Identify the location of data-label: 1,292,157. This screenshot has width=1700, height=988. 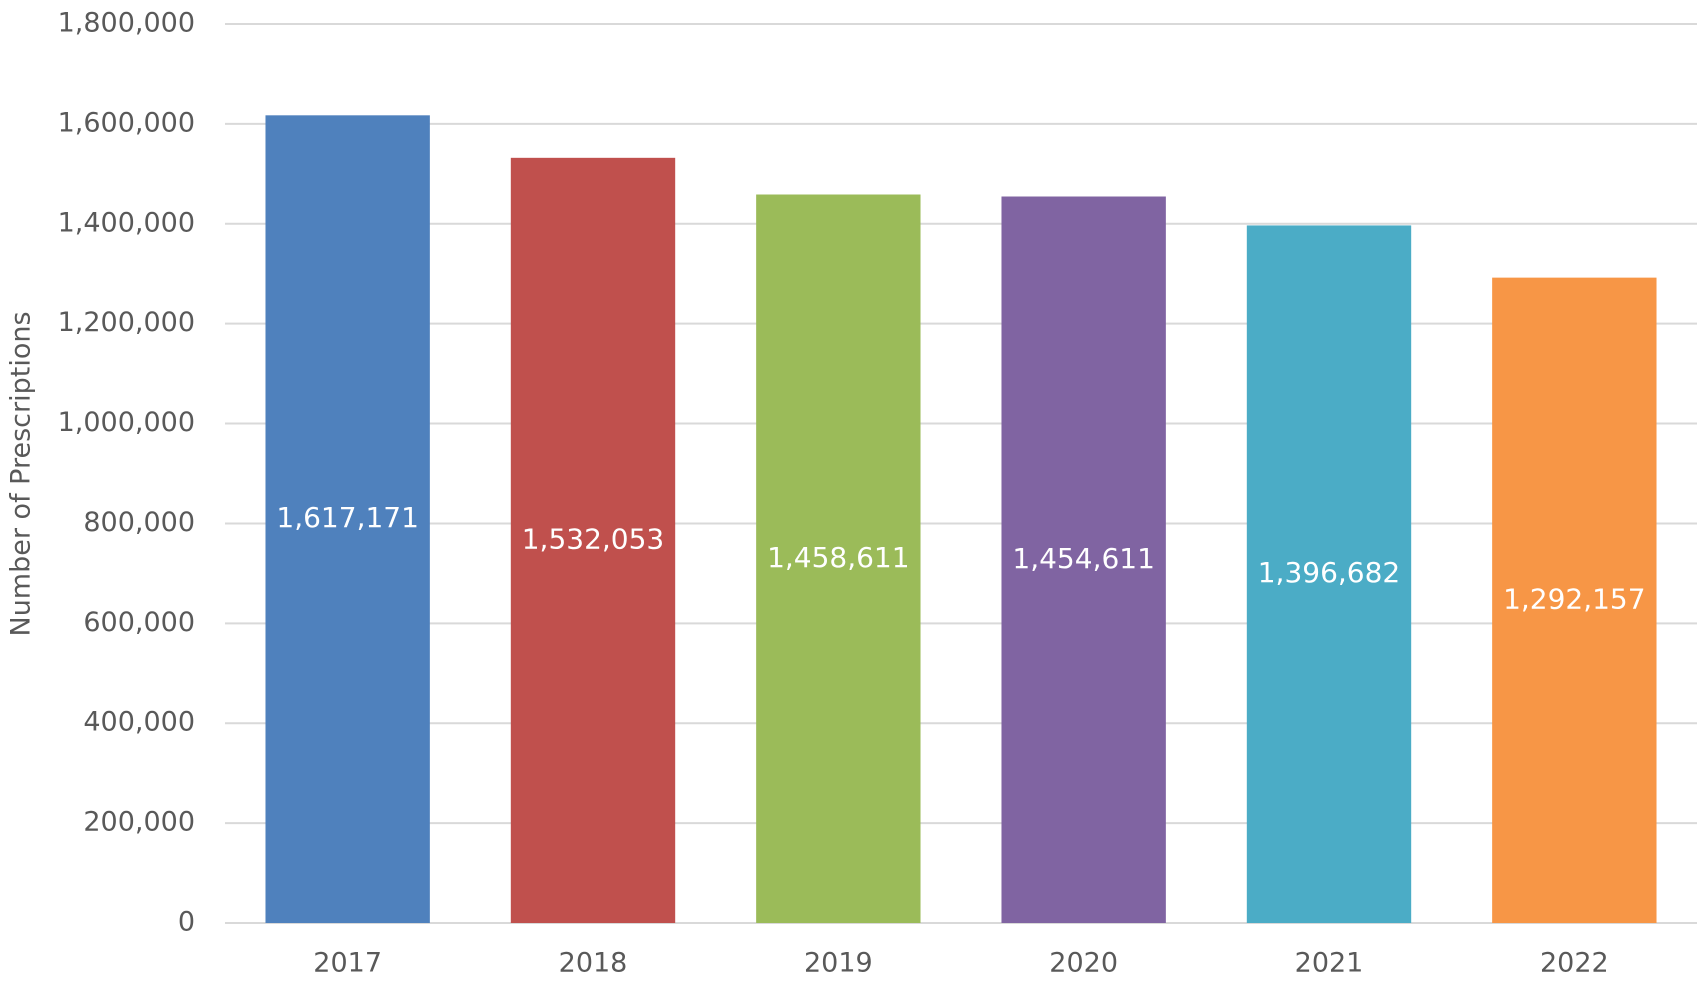
(1574, 598).